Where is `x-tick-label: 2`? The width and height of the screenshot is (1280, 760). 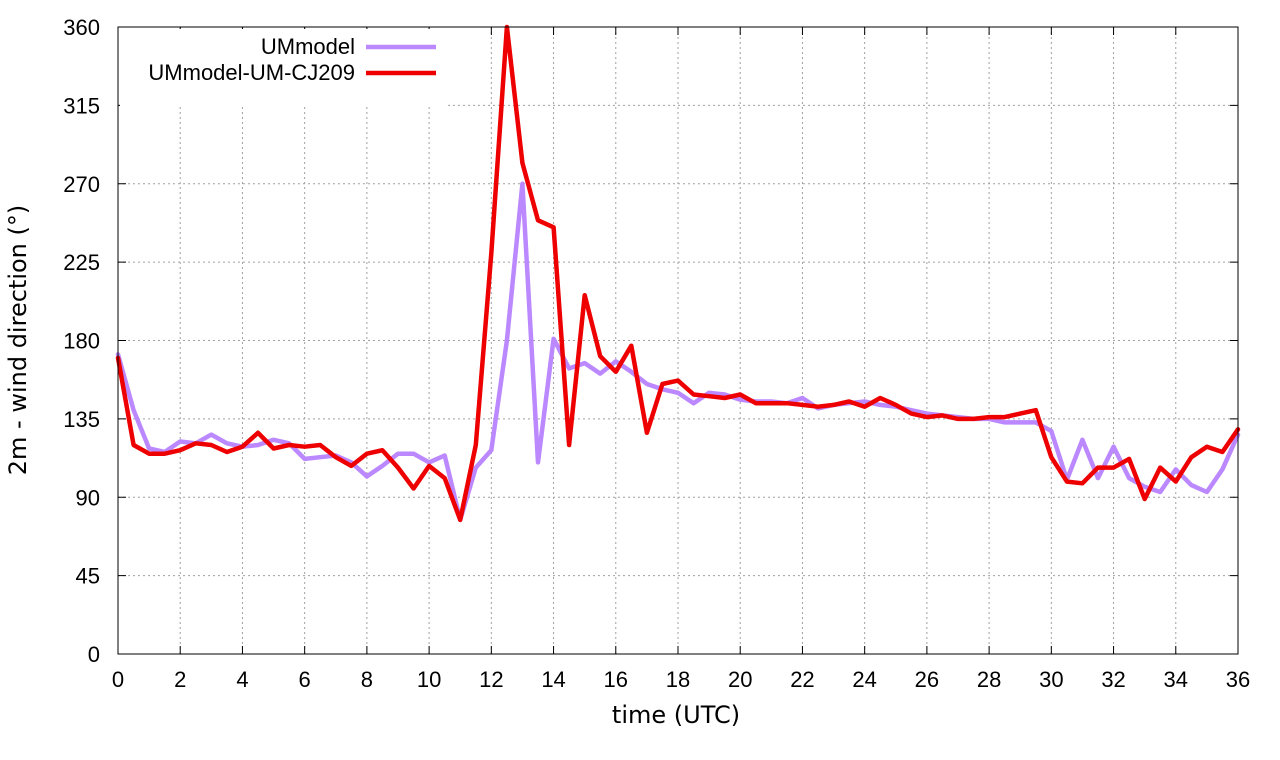 x-tick-label: 2 is located at coordinates (180, 679).